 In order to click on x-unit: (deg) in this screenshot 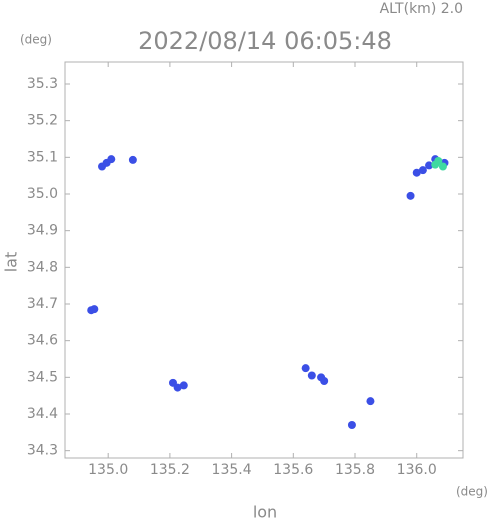, I will do `click(472, 492)`.